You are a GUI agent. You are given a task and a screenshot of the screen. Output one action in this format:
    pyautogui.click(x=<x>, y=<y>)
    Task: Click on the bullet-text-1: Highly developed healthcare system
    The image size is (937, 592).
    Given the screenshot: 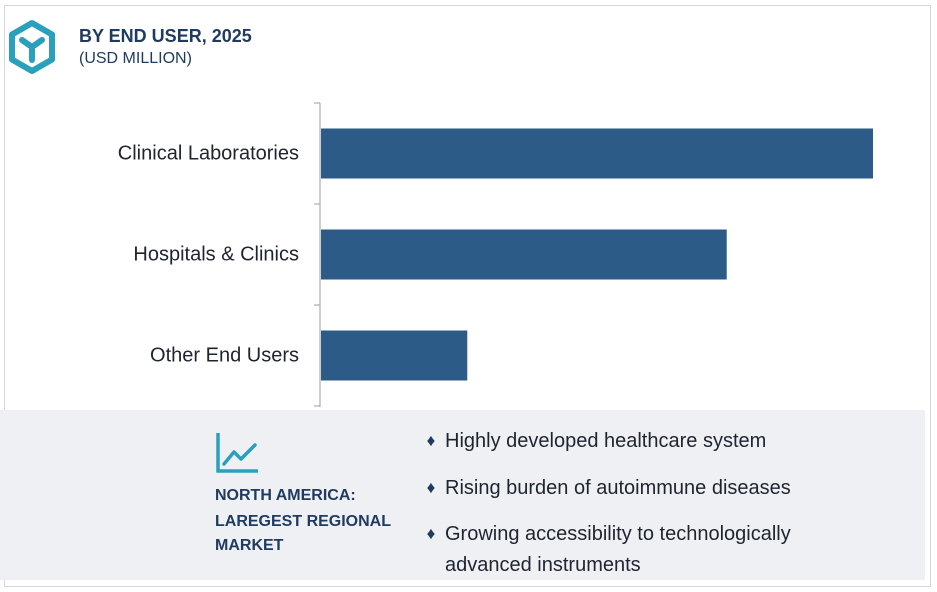 What is the action you would take?
    pyautogui.click(x=606, y=441)
    